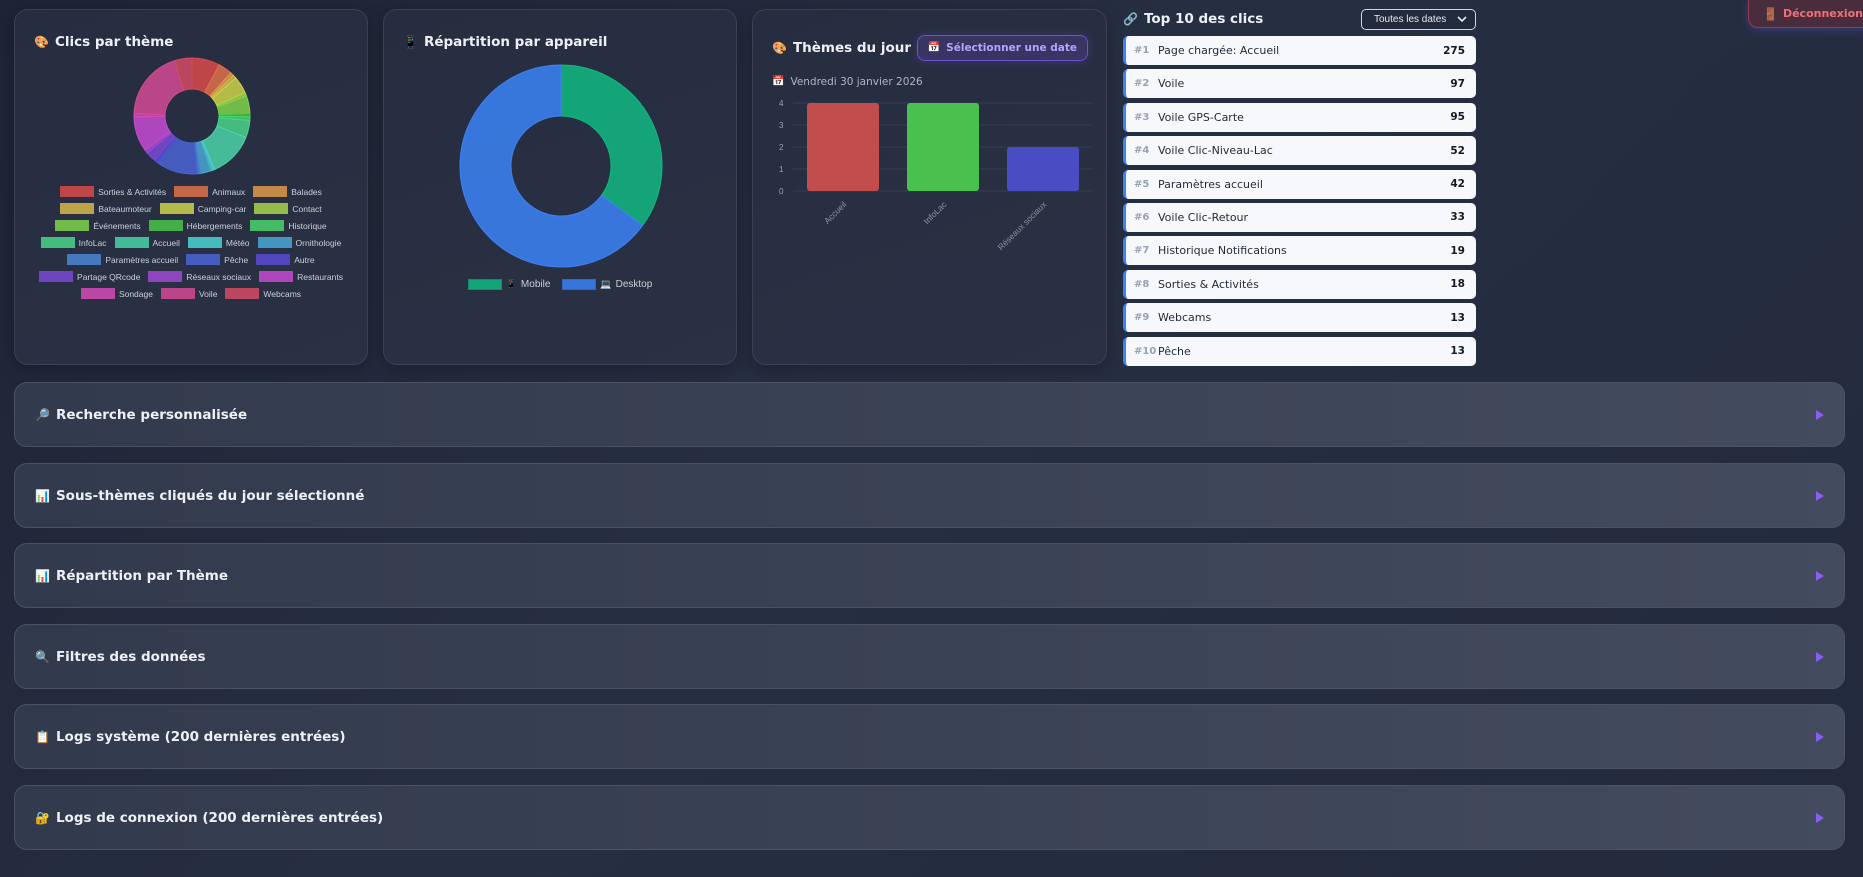  What do you see at coordinates (217, 259) in the screenshot?
I see `legend-item: Pêche` at bounding box center [217, 259].